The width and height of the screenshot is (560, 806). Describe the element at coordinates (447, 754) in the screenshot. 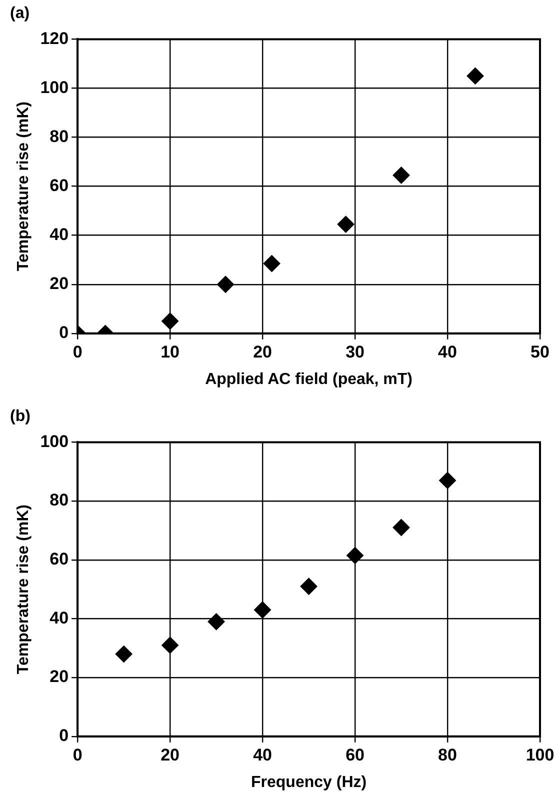

I see `x-tick-label: 80` at that location.